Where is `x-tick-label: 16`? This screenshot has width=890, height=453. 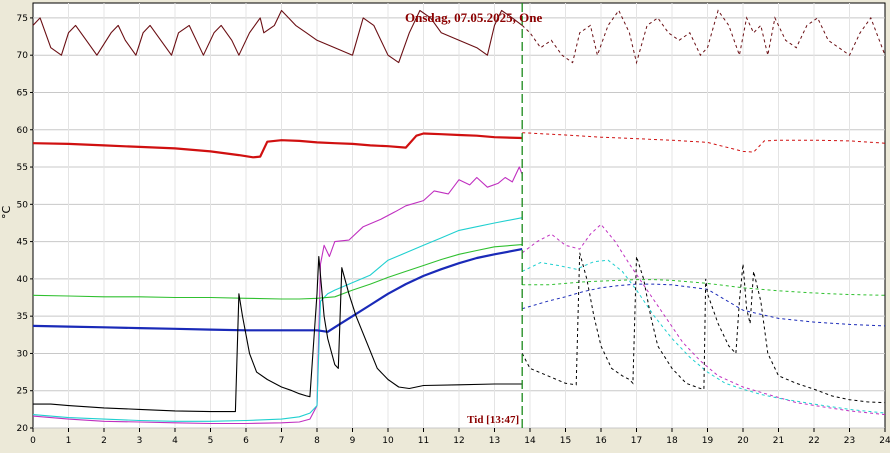 x-tick-label: 16 is located at coordinates (601, 441).